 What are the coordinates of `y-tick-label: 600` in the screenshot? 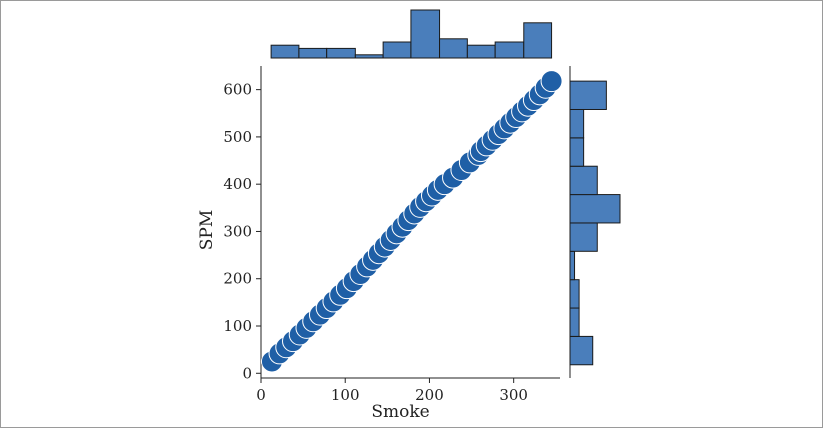 It's located at (237, 90).